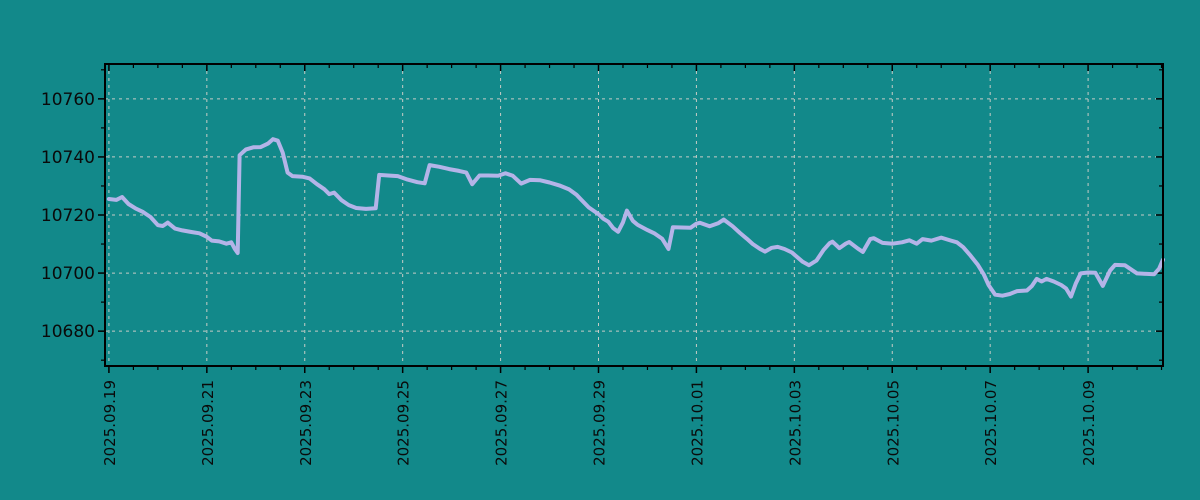 This screenshot has height=500, width=1200. I want to click on y-tick-label: 10700, so click(68, 274).